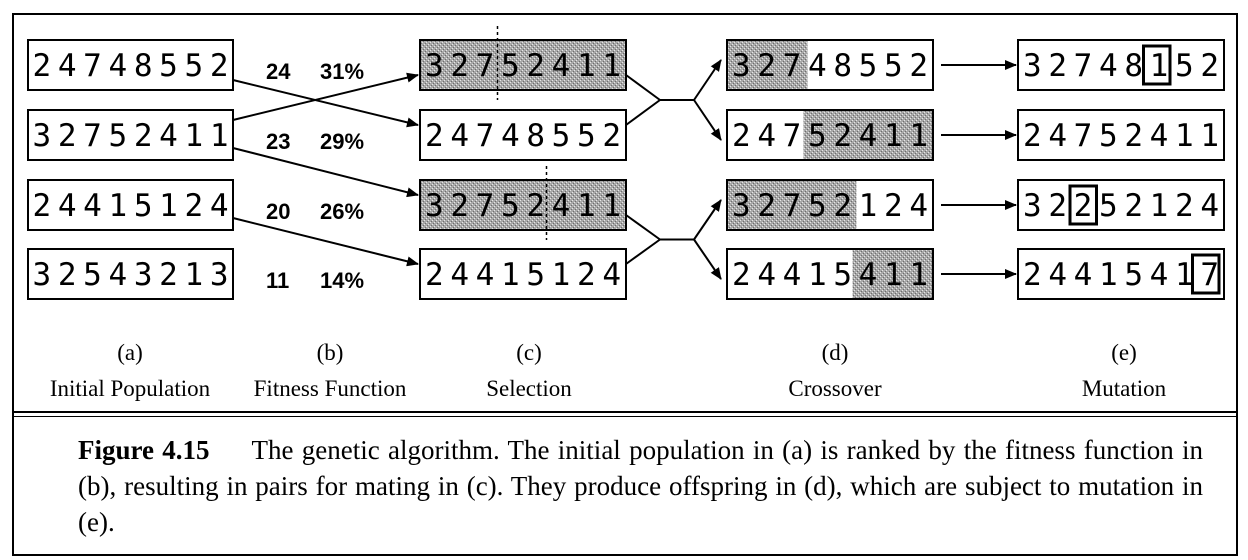 The image size is (1248, 560). I want to click on bottom-border, so click(625, 555).